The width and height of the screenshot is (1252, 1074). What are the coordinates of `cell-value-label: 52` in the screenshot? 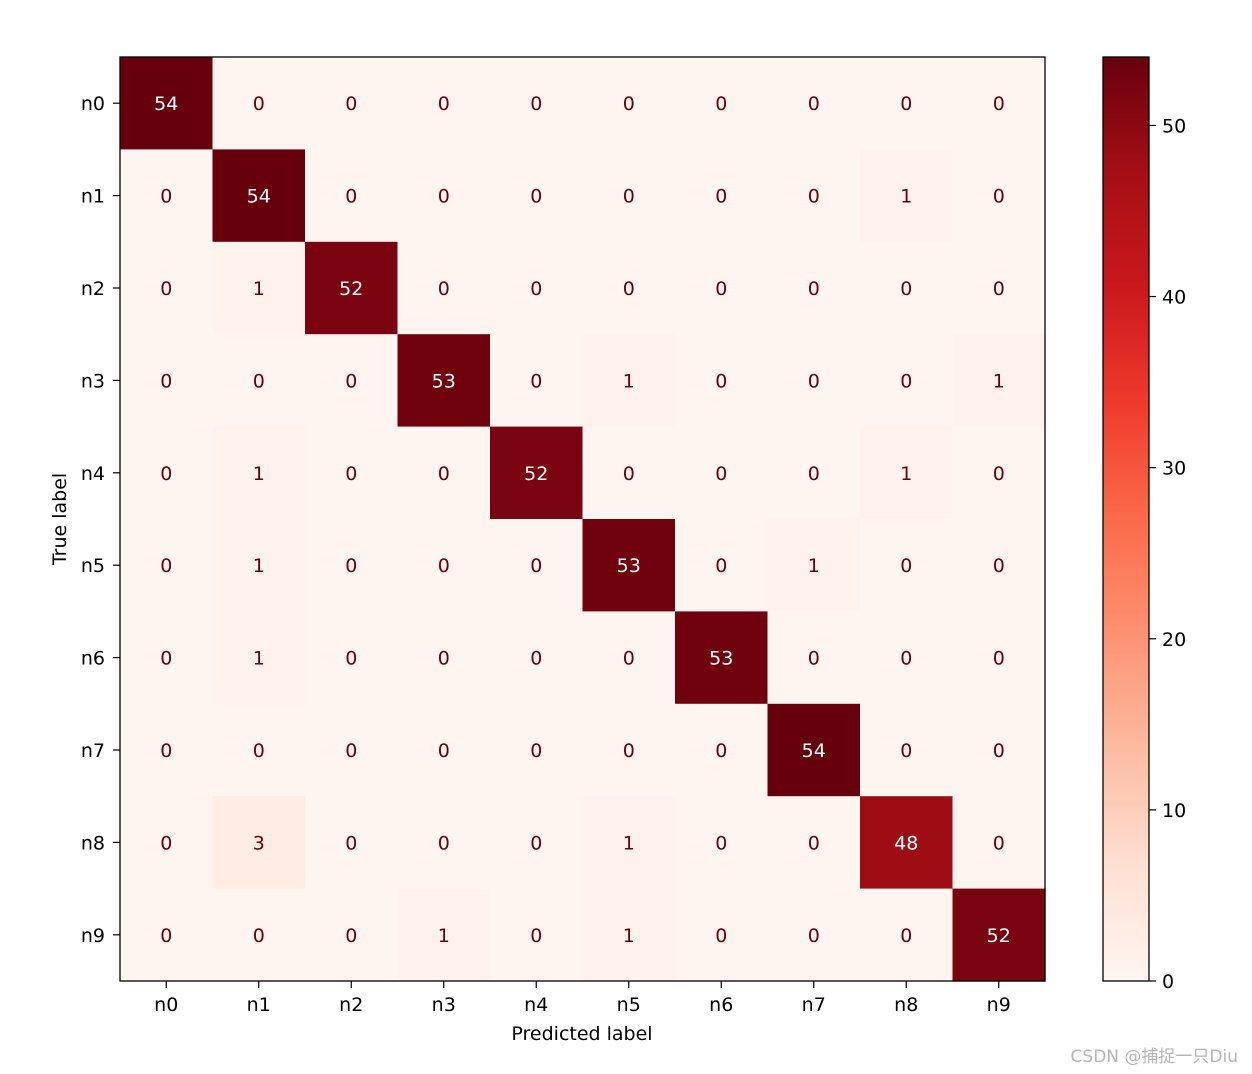 It's located at (999, 936).